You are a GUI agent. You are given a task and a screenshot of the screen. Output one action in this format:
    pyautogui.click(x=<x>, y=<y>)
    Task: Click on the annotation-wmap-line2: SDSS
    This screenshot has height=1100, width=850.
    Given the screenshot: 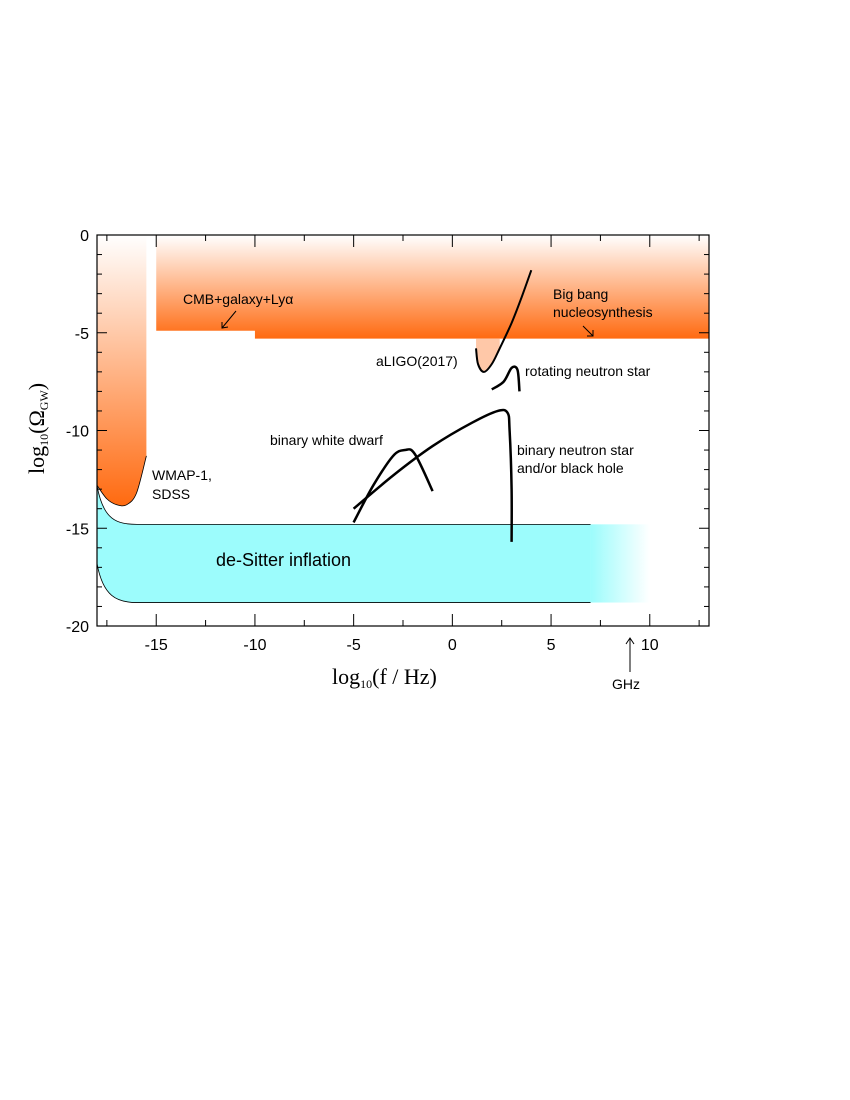 What is the action you would take?
    pyautogui.click(x=171, y=494)
    